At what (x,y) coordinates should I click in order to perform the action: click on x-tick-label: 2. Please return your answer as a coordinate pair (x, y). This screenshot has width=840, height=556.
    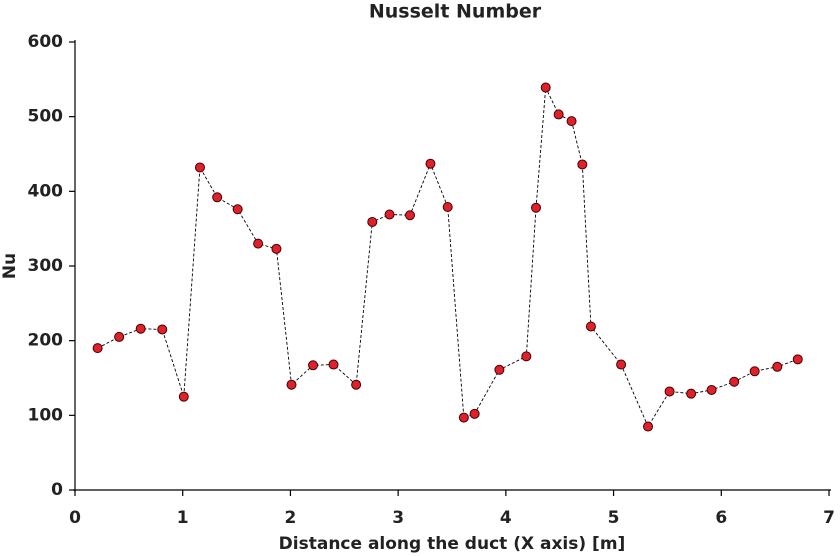
    Looking at the image, I should click on (291, 518).